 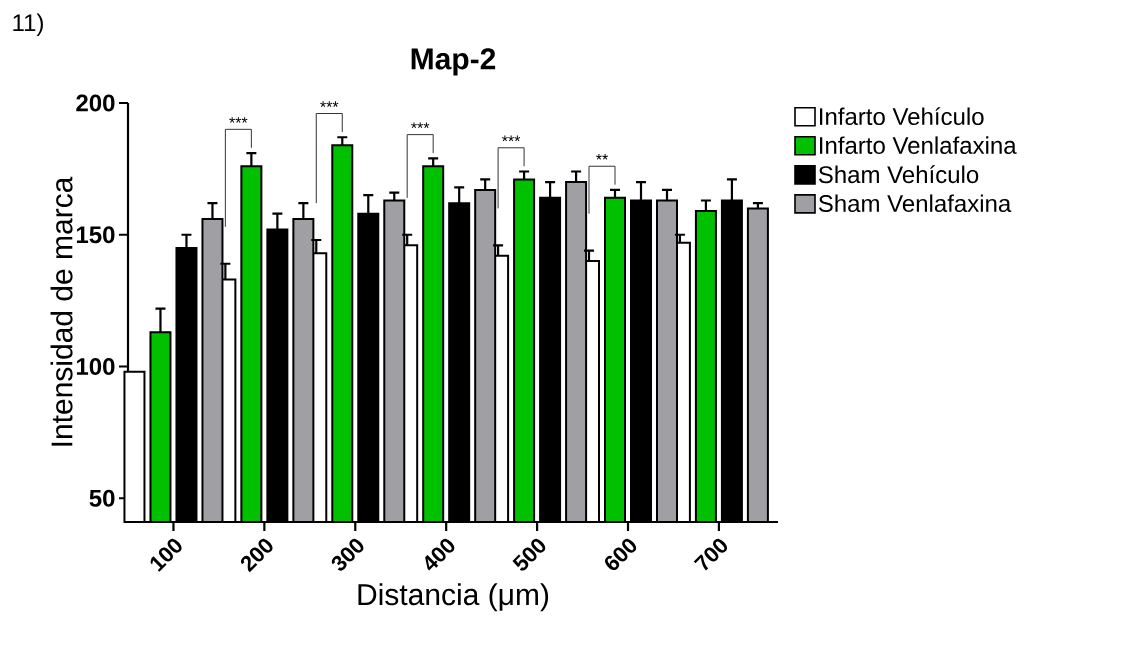 What do you see at coordinates (710, 554) in the screenshot?
I see `x-tick-label: 700` at bounding box center [710, 554].